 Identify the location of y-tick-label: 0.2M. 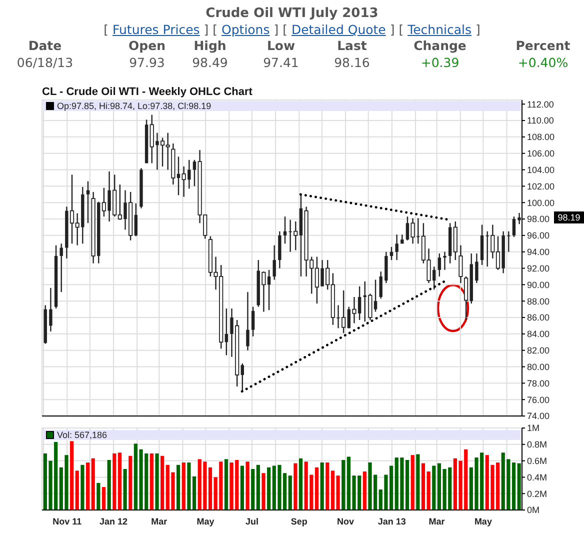
(537, 493).